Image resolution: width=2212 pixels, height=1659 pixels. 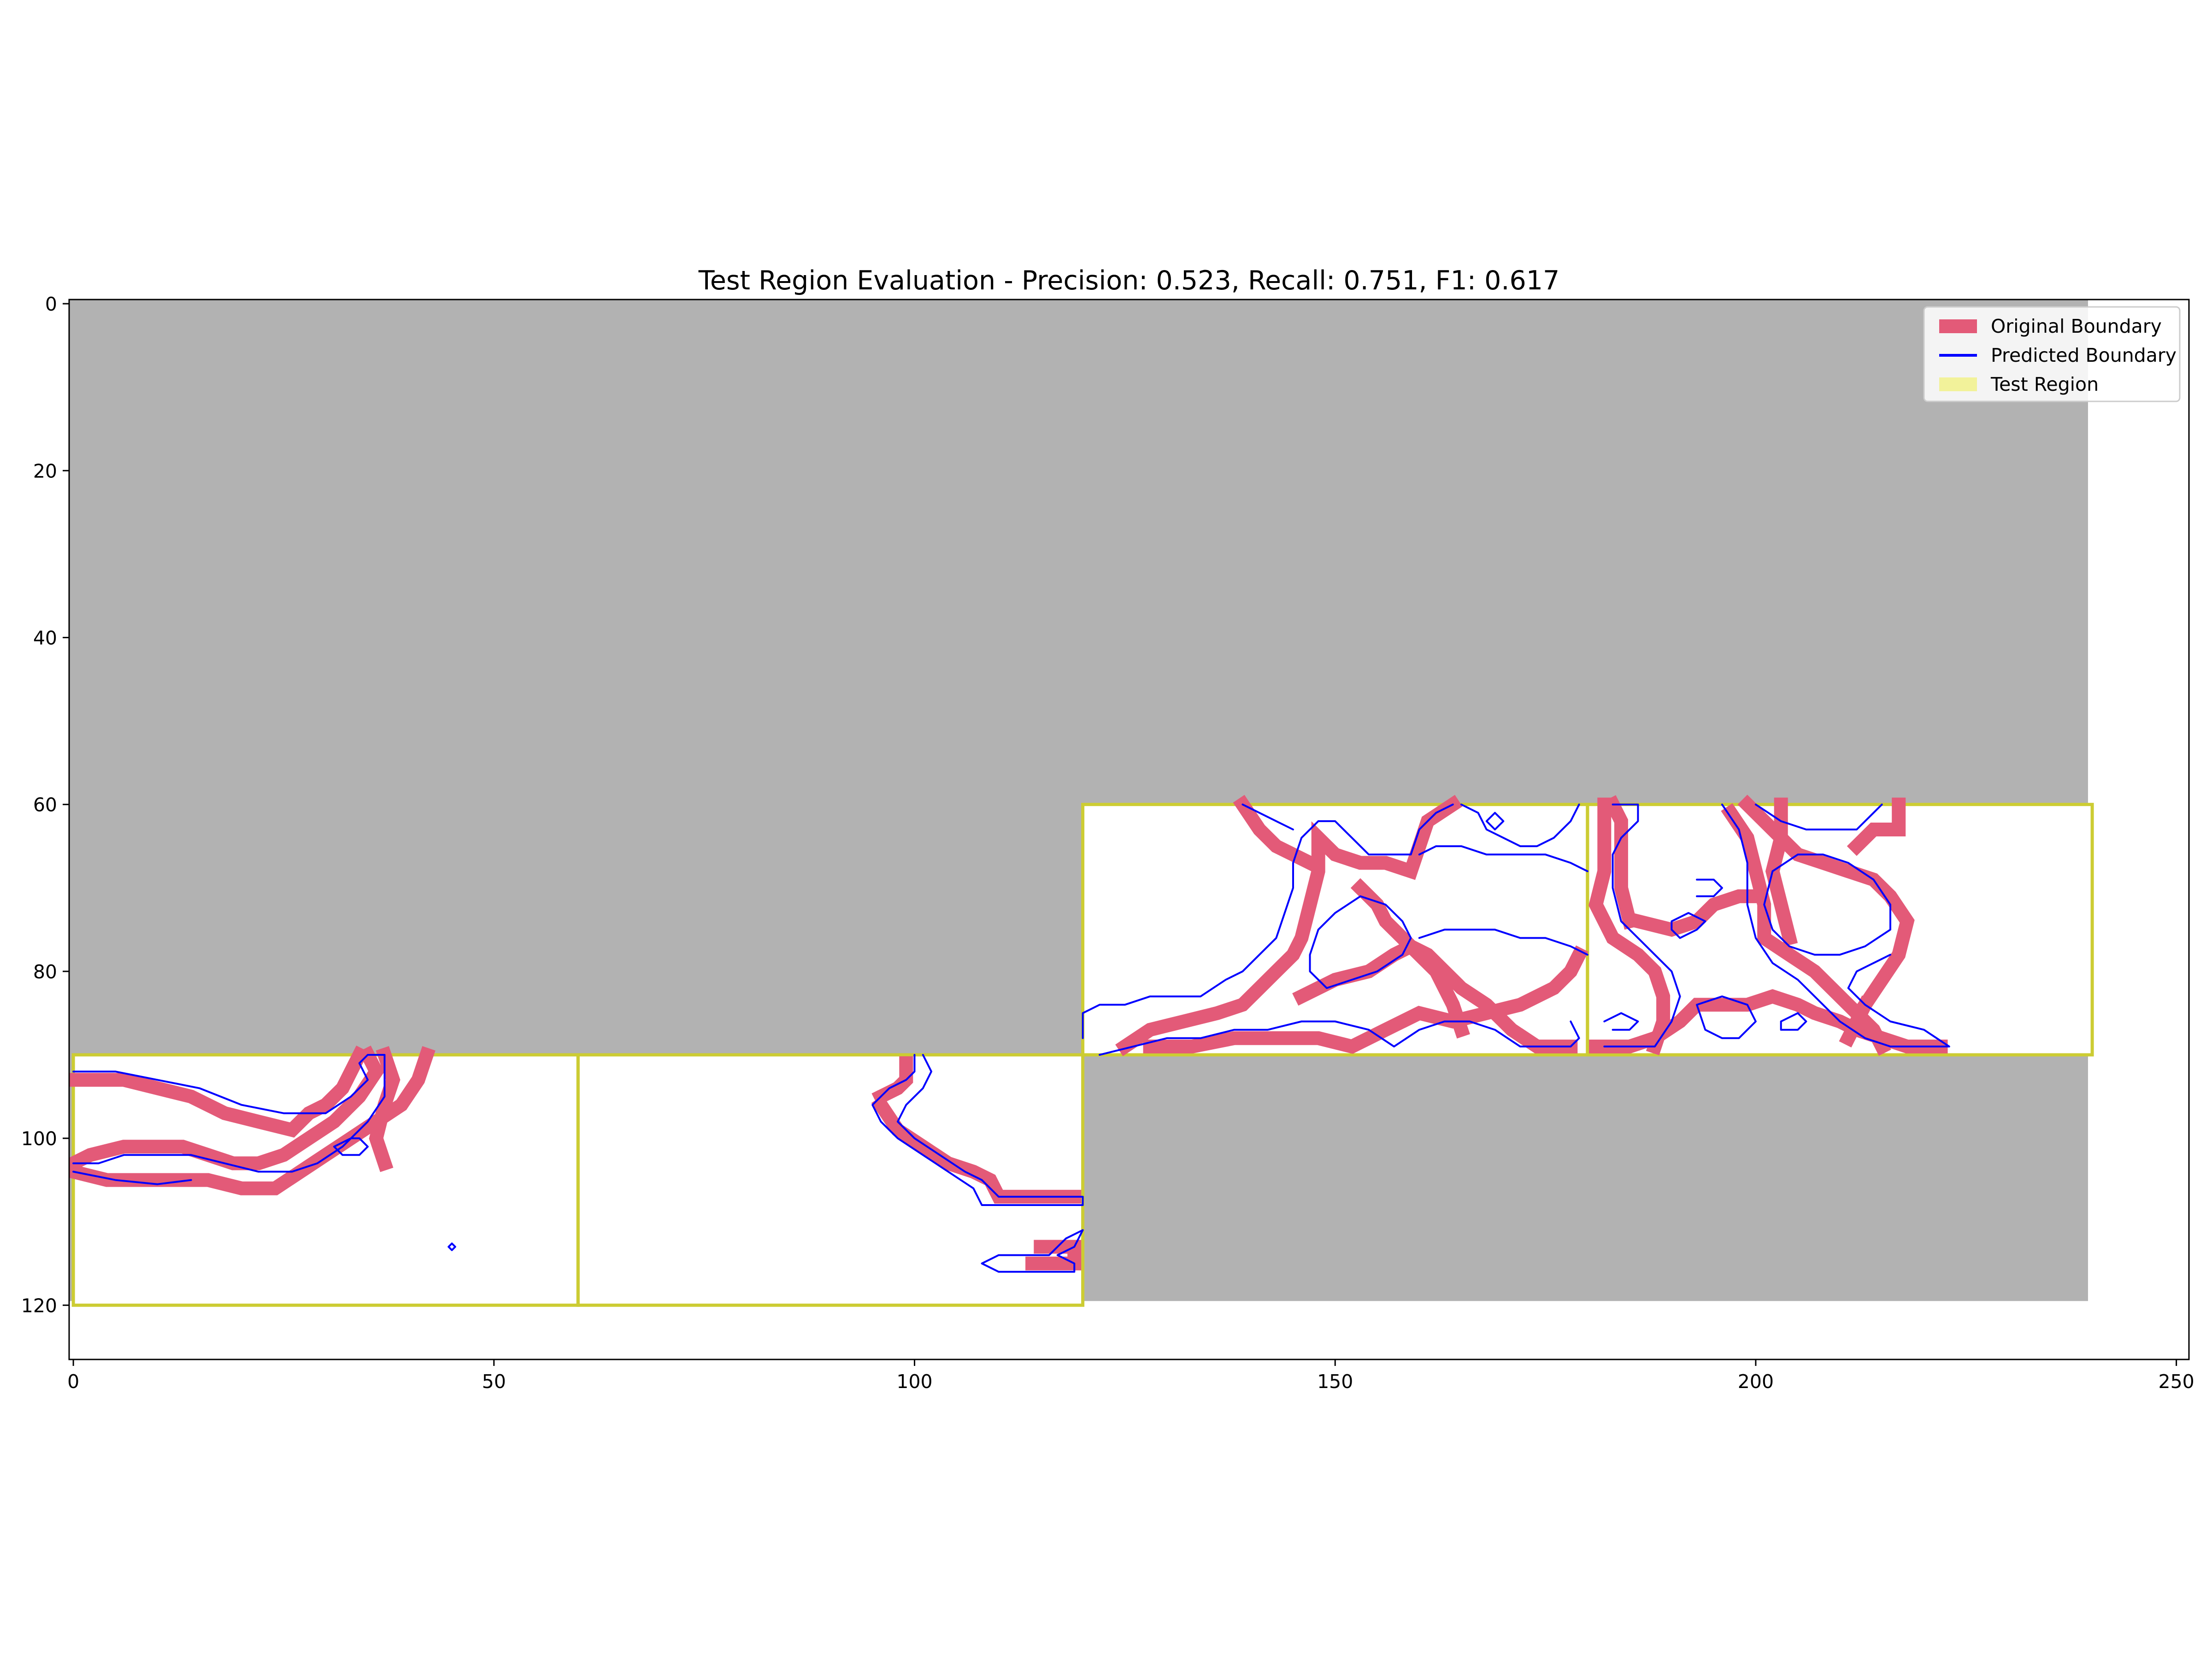 I want to click on x-tick-label: 150, so click(x=1335, y=1382).